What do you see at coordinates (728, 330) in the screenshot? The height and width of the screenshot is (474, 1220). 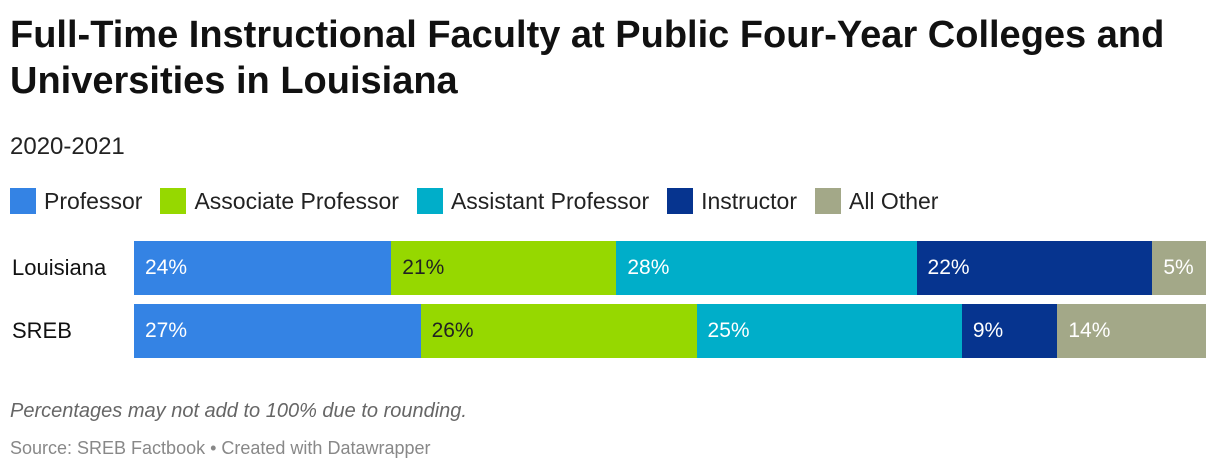 I see `data-label: 25%` at bounding box center [728, 330].